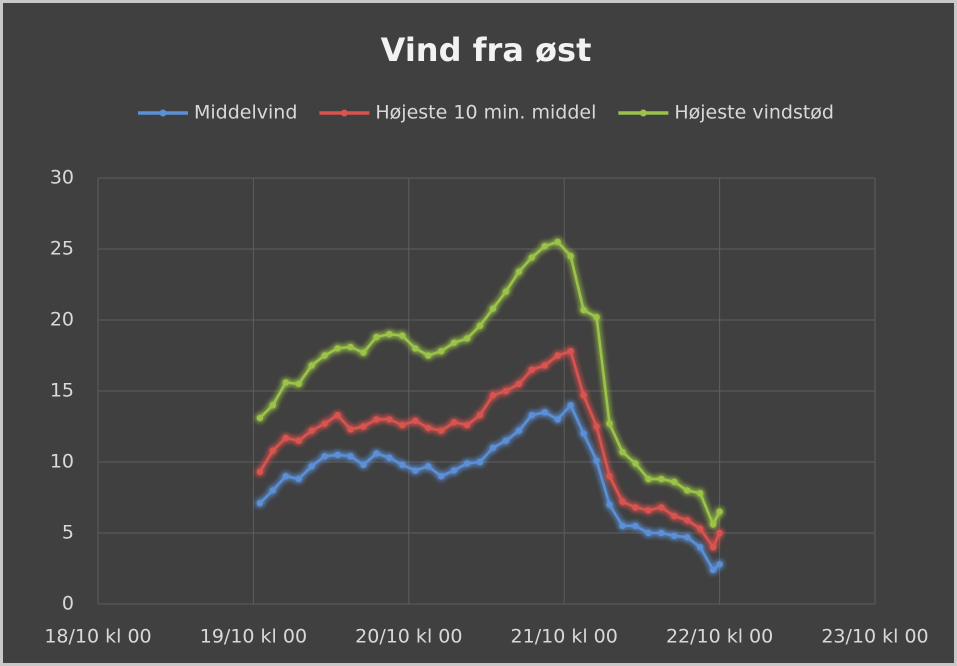 Image resolution: width=957 pixels, height=666 pixels. I want to click on legend-marker, so click(163, 113).